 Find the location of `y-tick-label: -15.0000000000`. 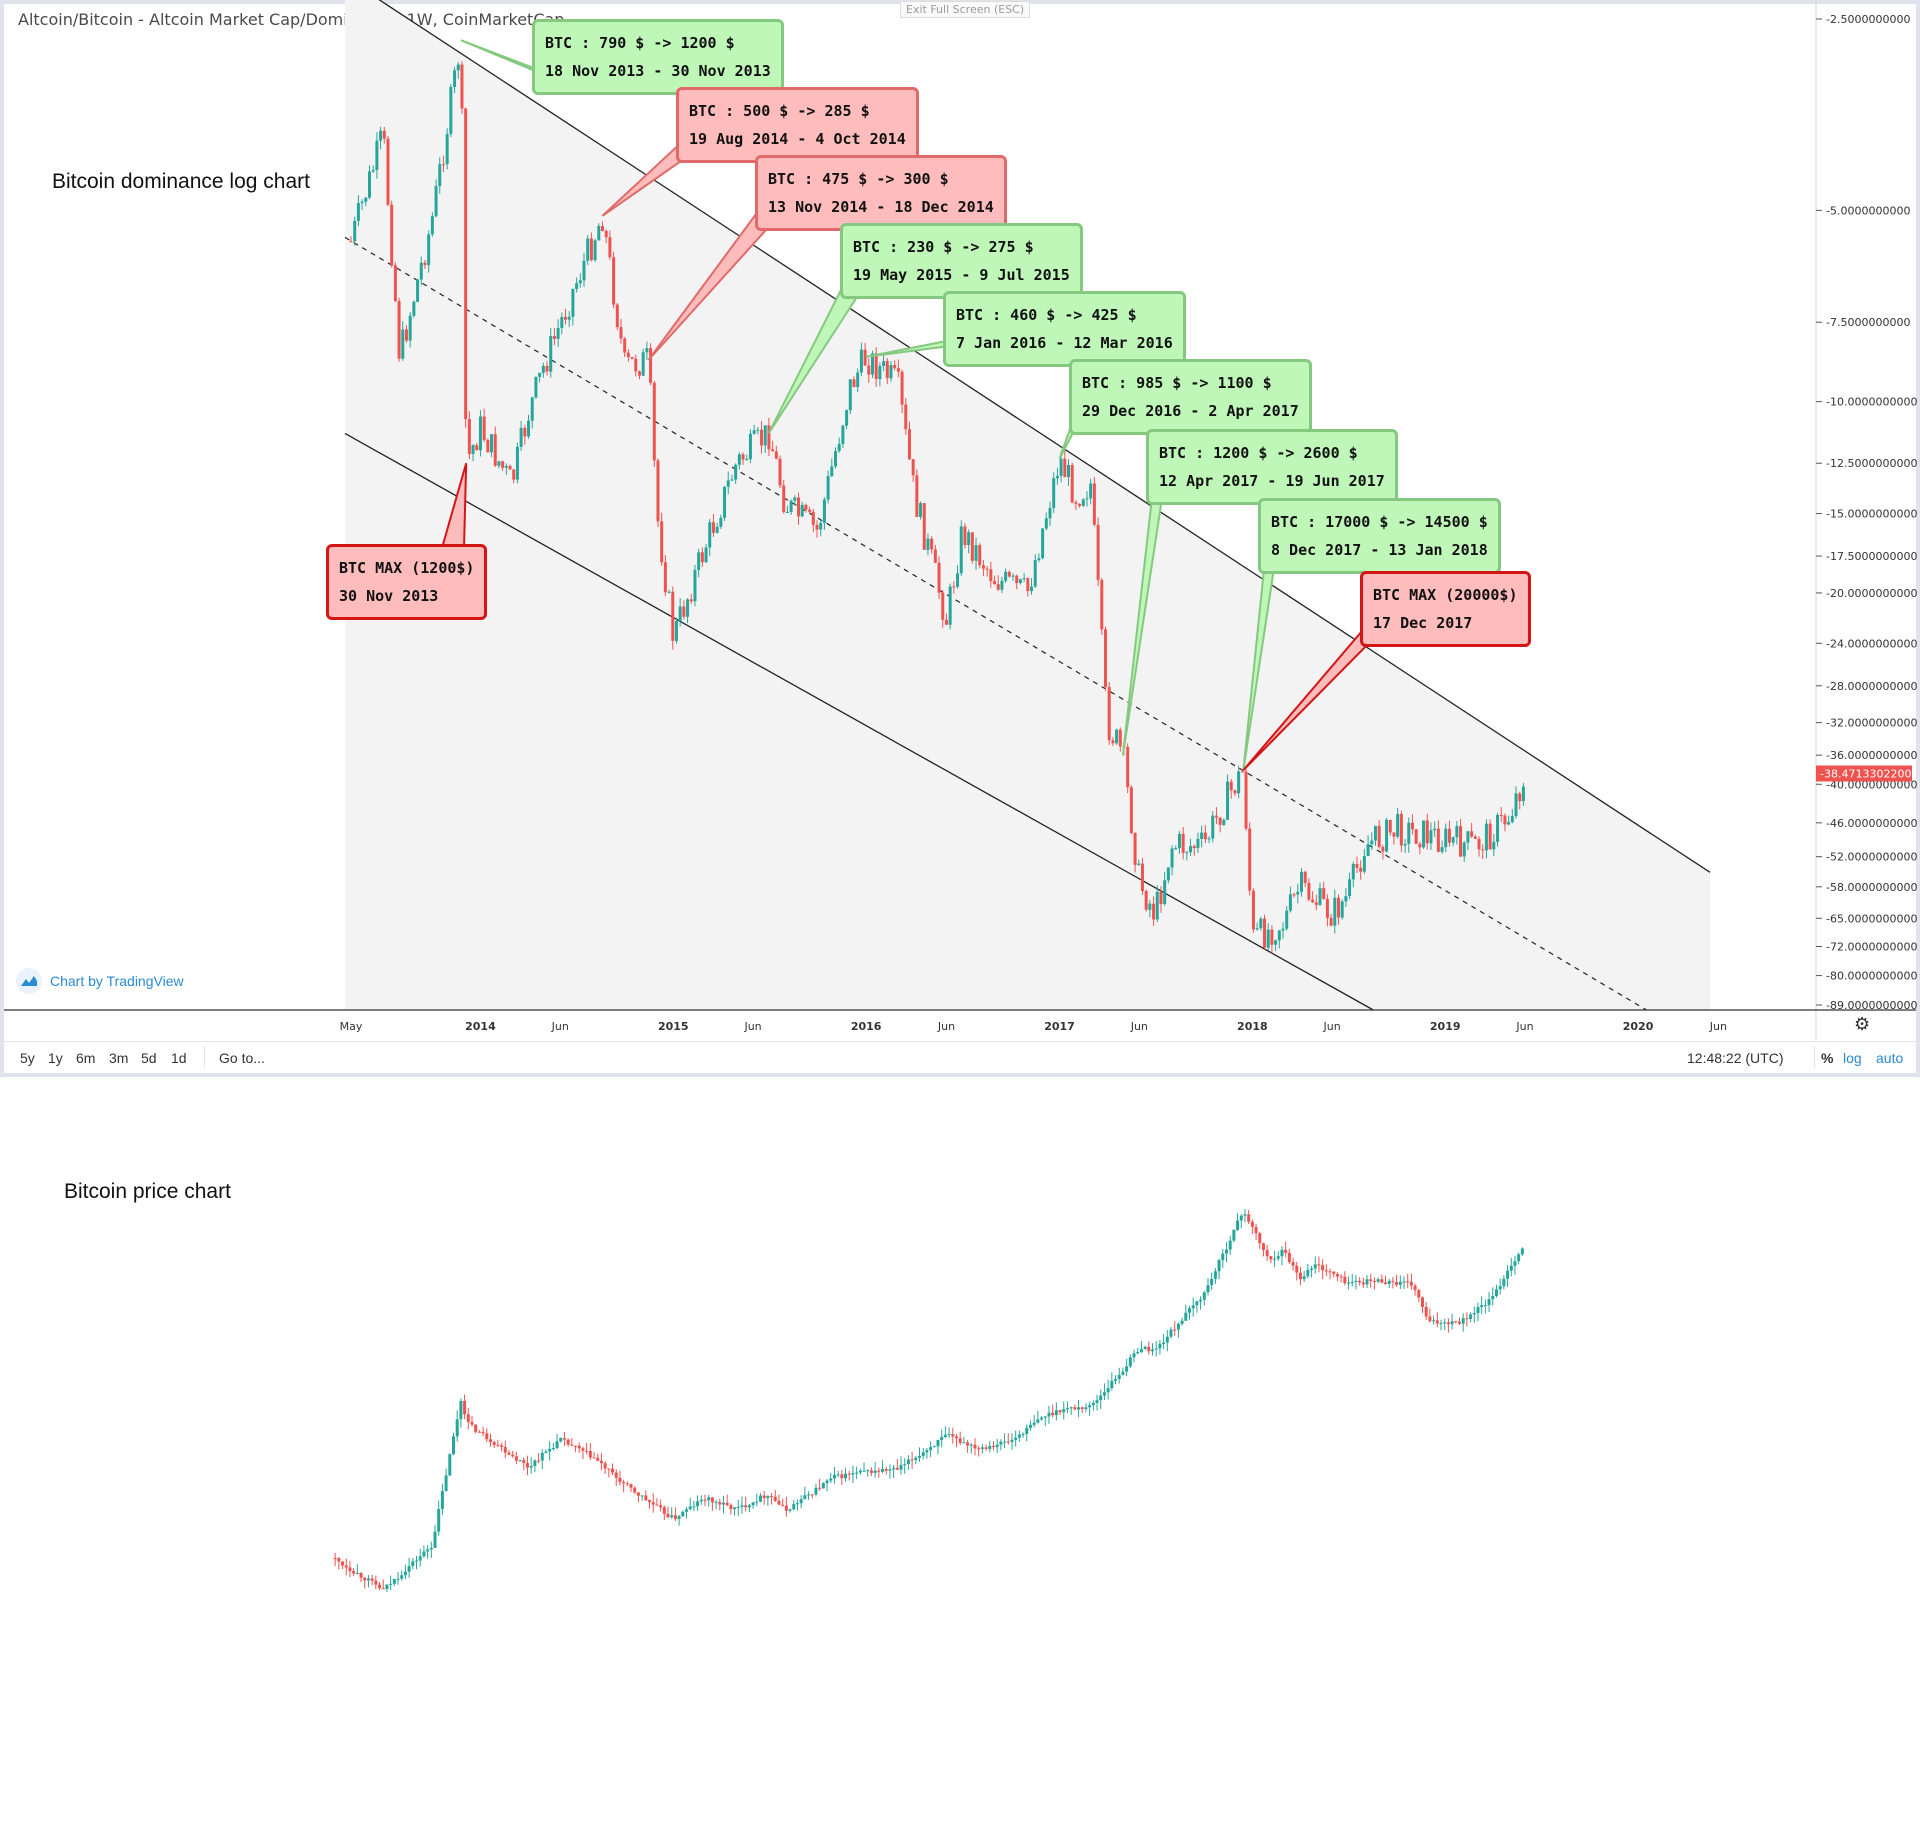

y-tick-label: -15.0000000000 is located at coordinates (1871, 514).